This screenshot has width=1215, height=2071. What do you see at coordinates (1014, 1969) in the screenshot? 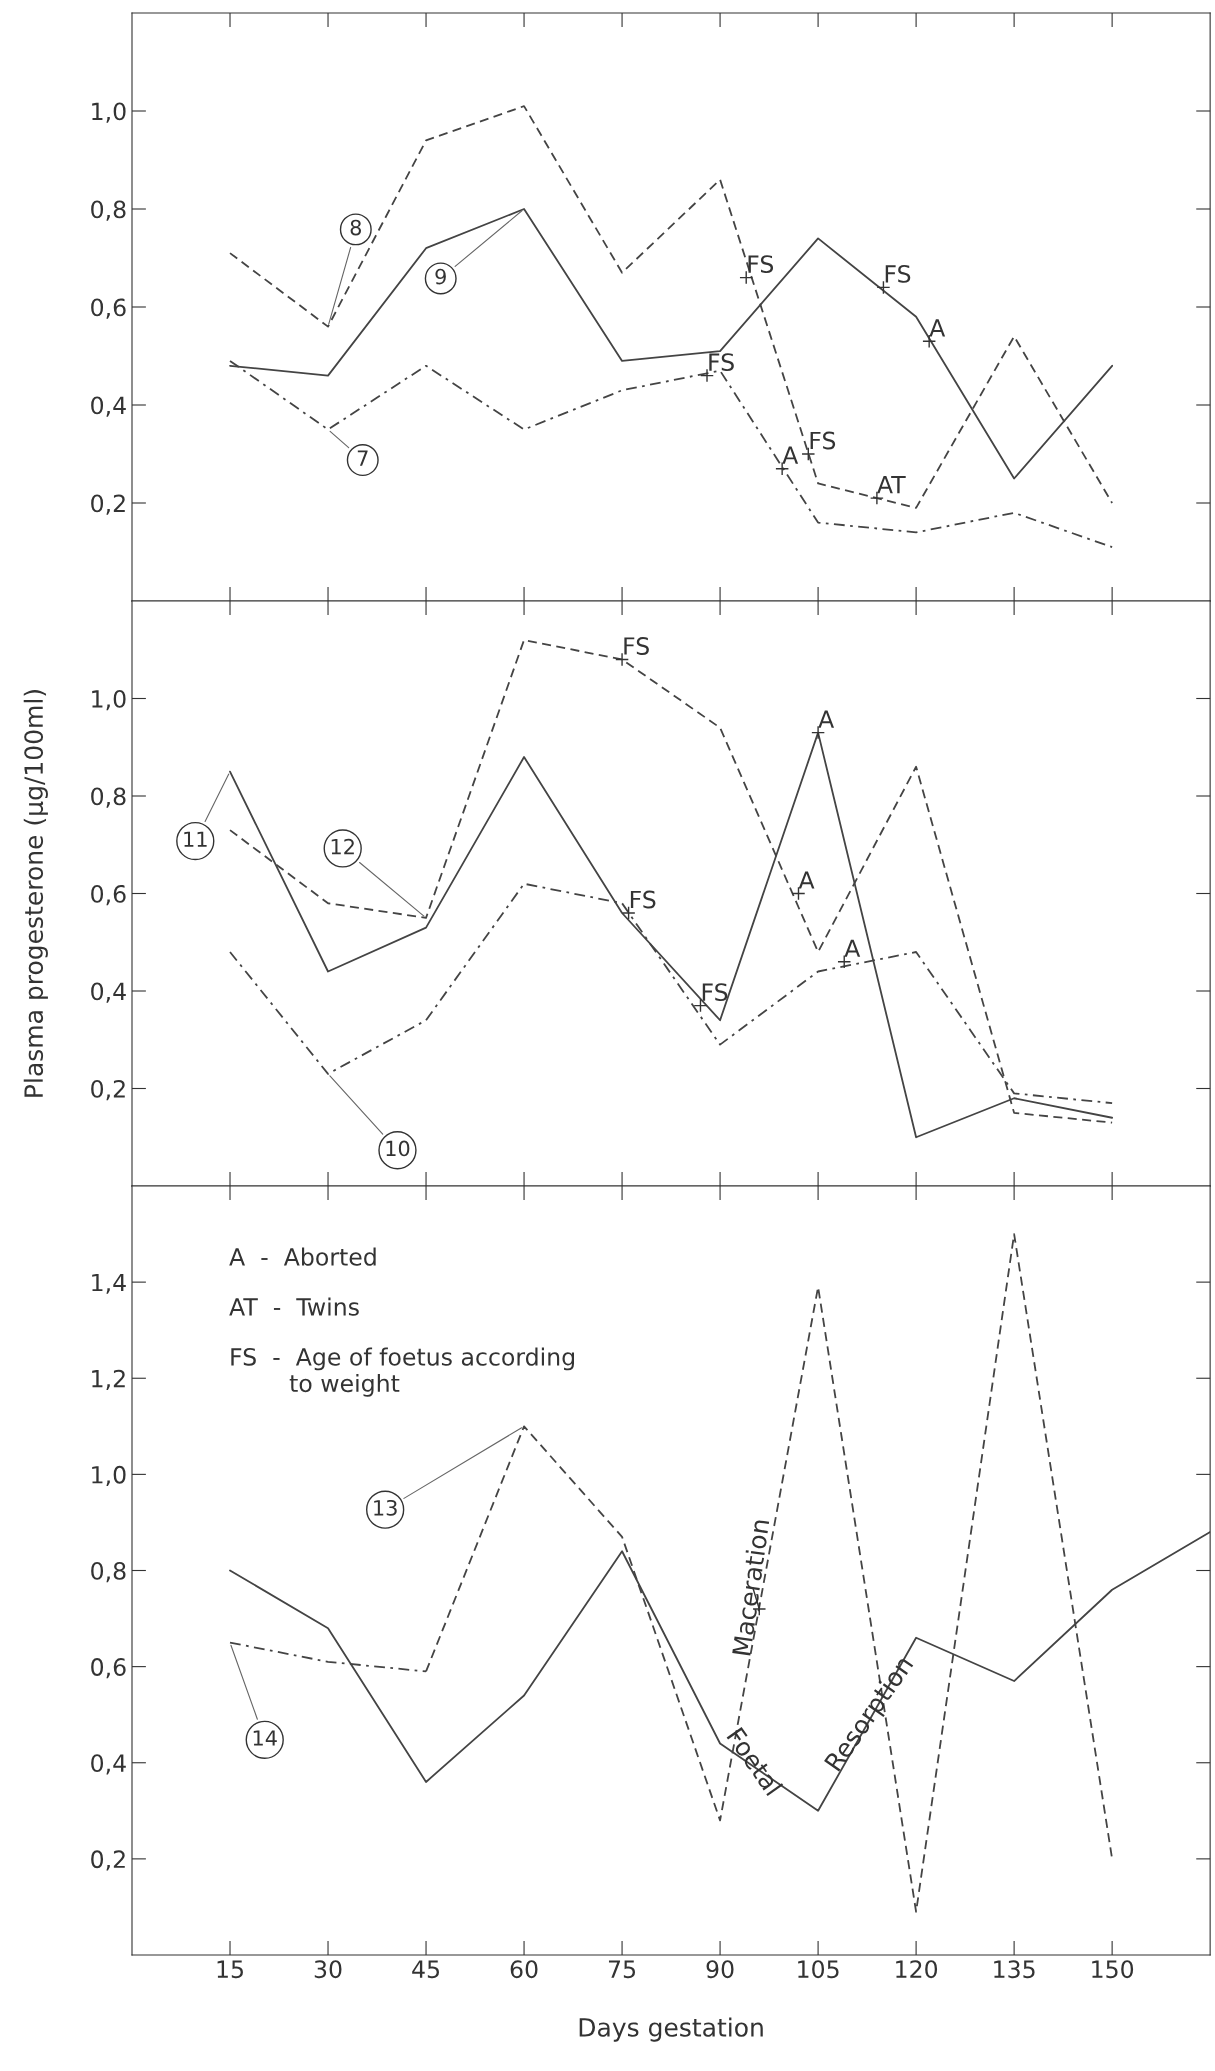
I see `x-tick-label: 135` at bounding box center [1014, 1969].